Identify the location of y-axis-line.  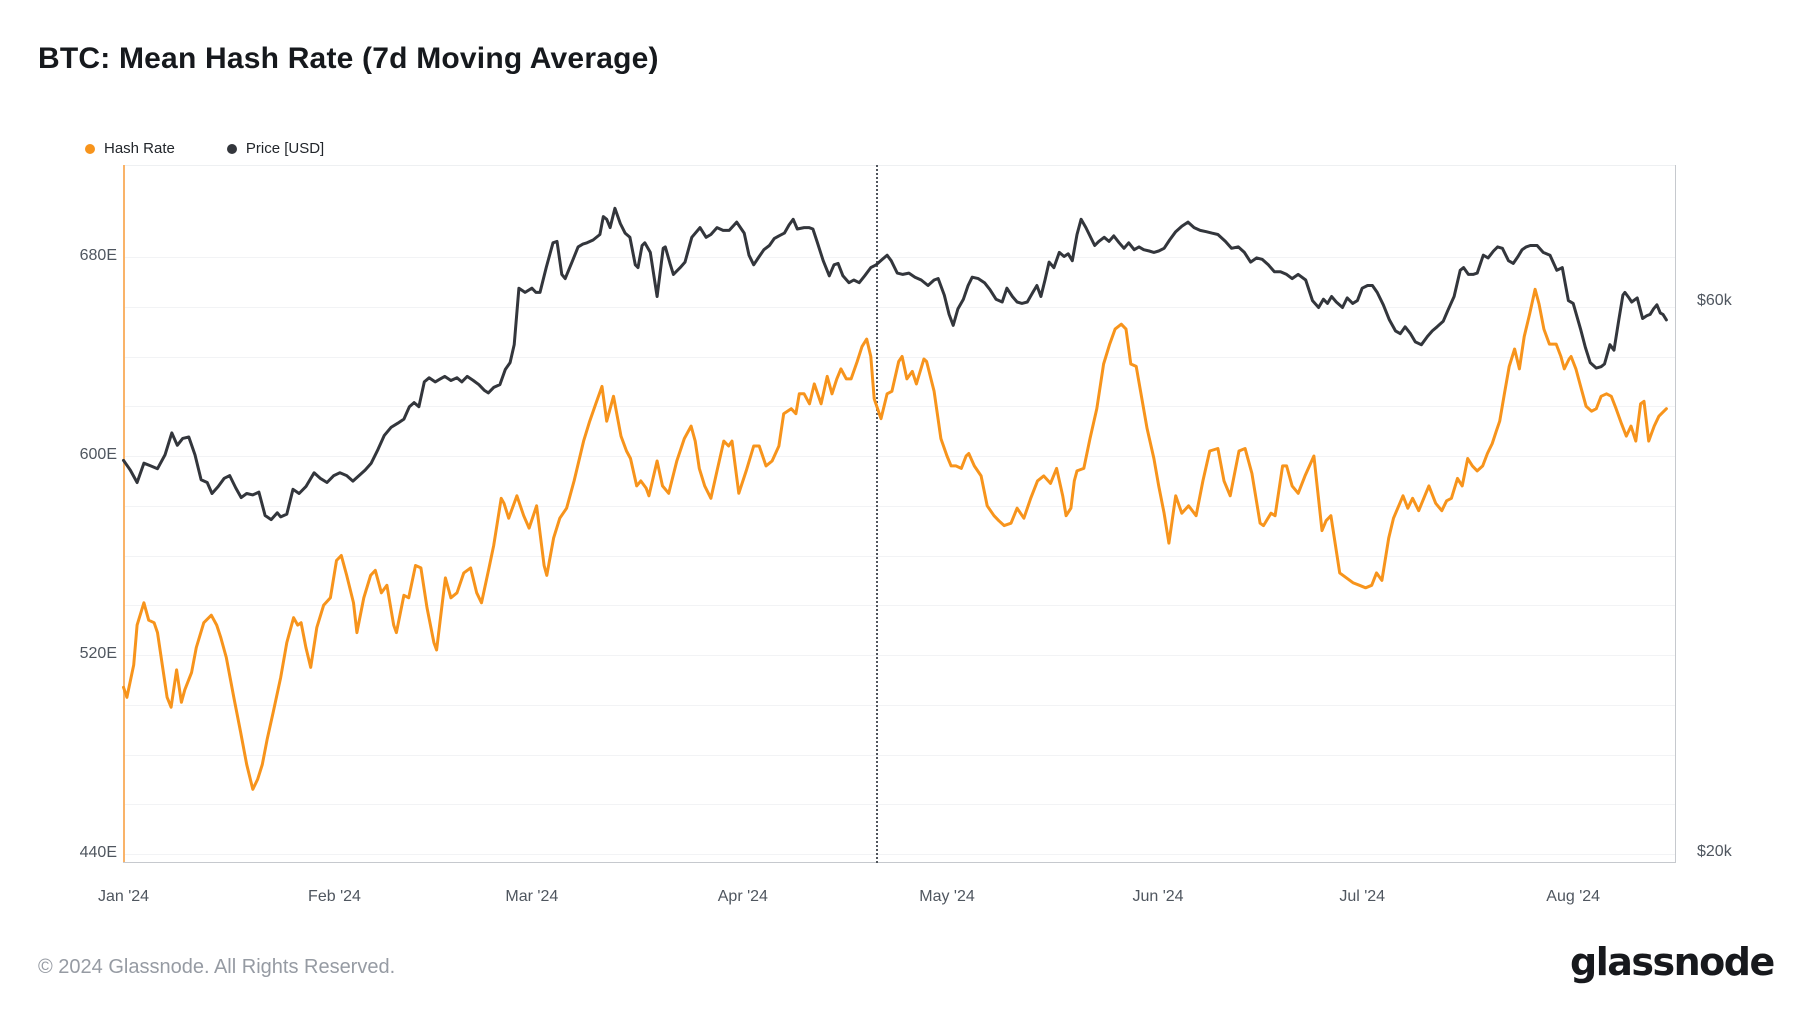
(124, 514).